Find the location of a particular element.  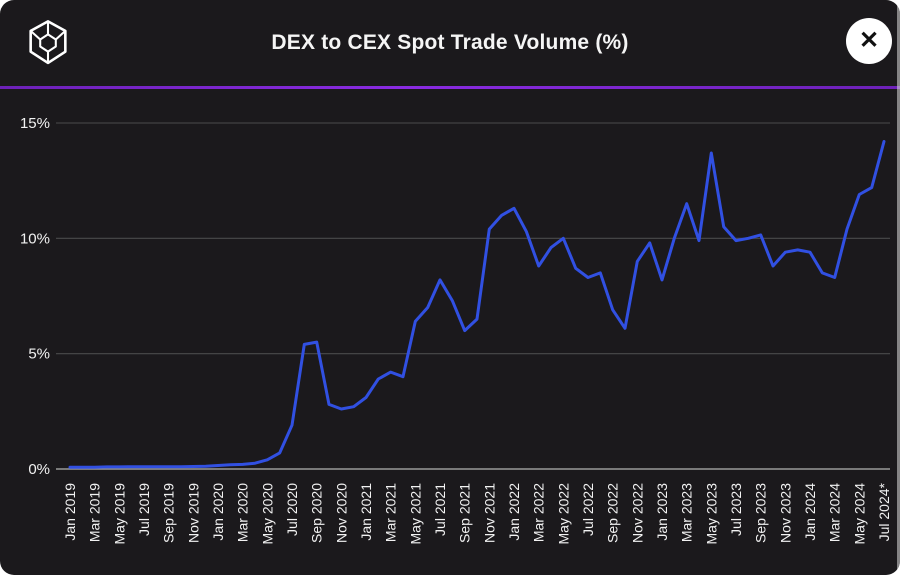

x-axis-tick-label: Jan 2020 is located at coordinates (218, 512).